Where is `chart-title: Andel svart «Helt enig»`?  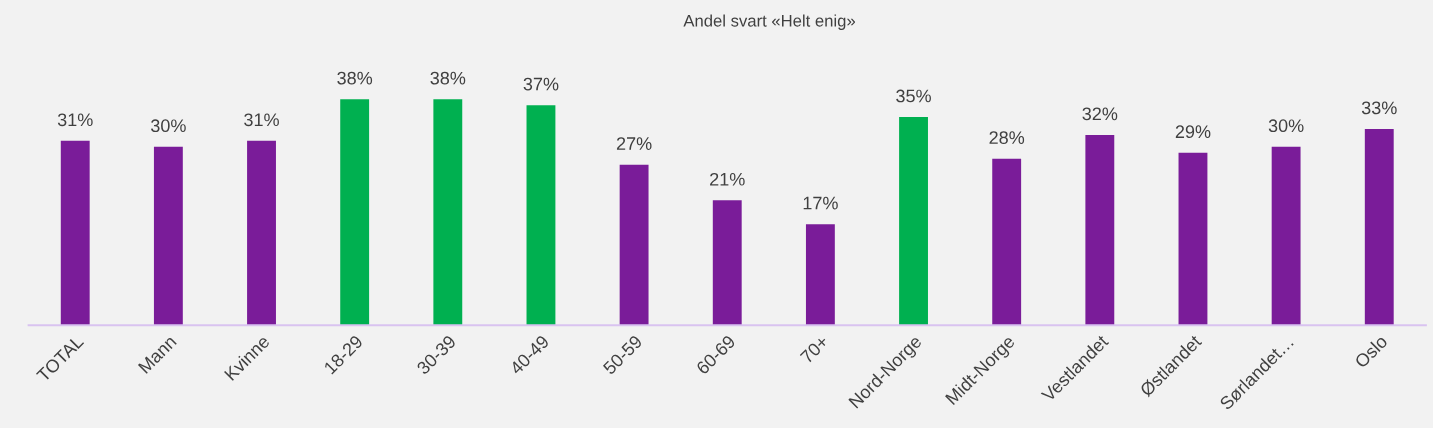 chart-title: Andel svart «Helt enig» is located at coordinates (769, 22).